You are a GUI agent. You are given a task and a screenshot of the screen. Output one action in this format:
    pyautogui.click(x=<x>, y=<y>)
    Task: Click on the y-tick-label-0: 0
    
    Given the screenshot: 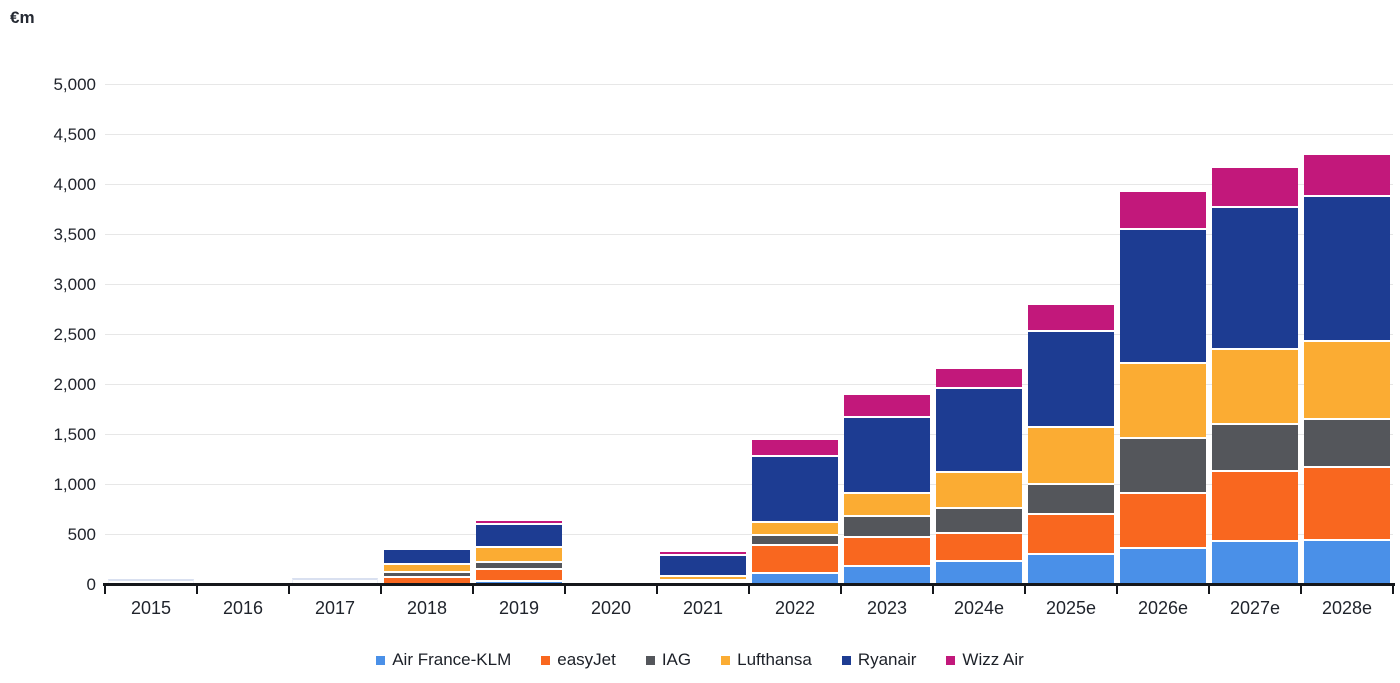 What is the action you would take?
    pyautogui.click(x=91, y=584)
    